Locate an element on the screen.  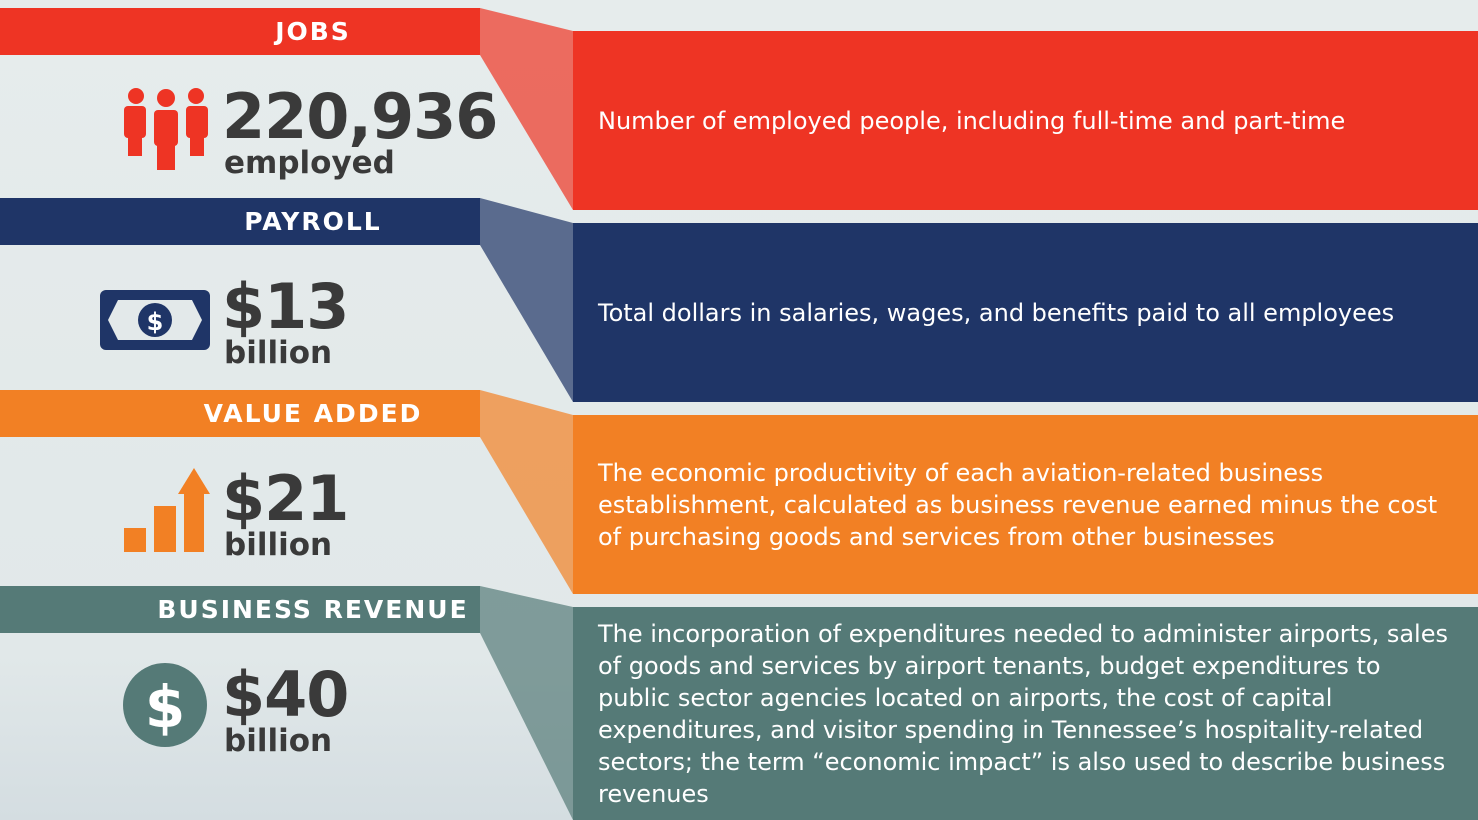
section-value: $40 is located at coordinates (285, 694).